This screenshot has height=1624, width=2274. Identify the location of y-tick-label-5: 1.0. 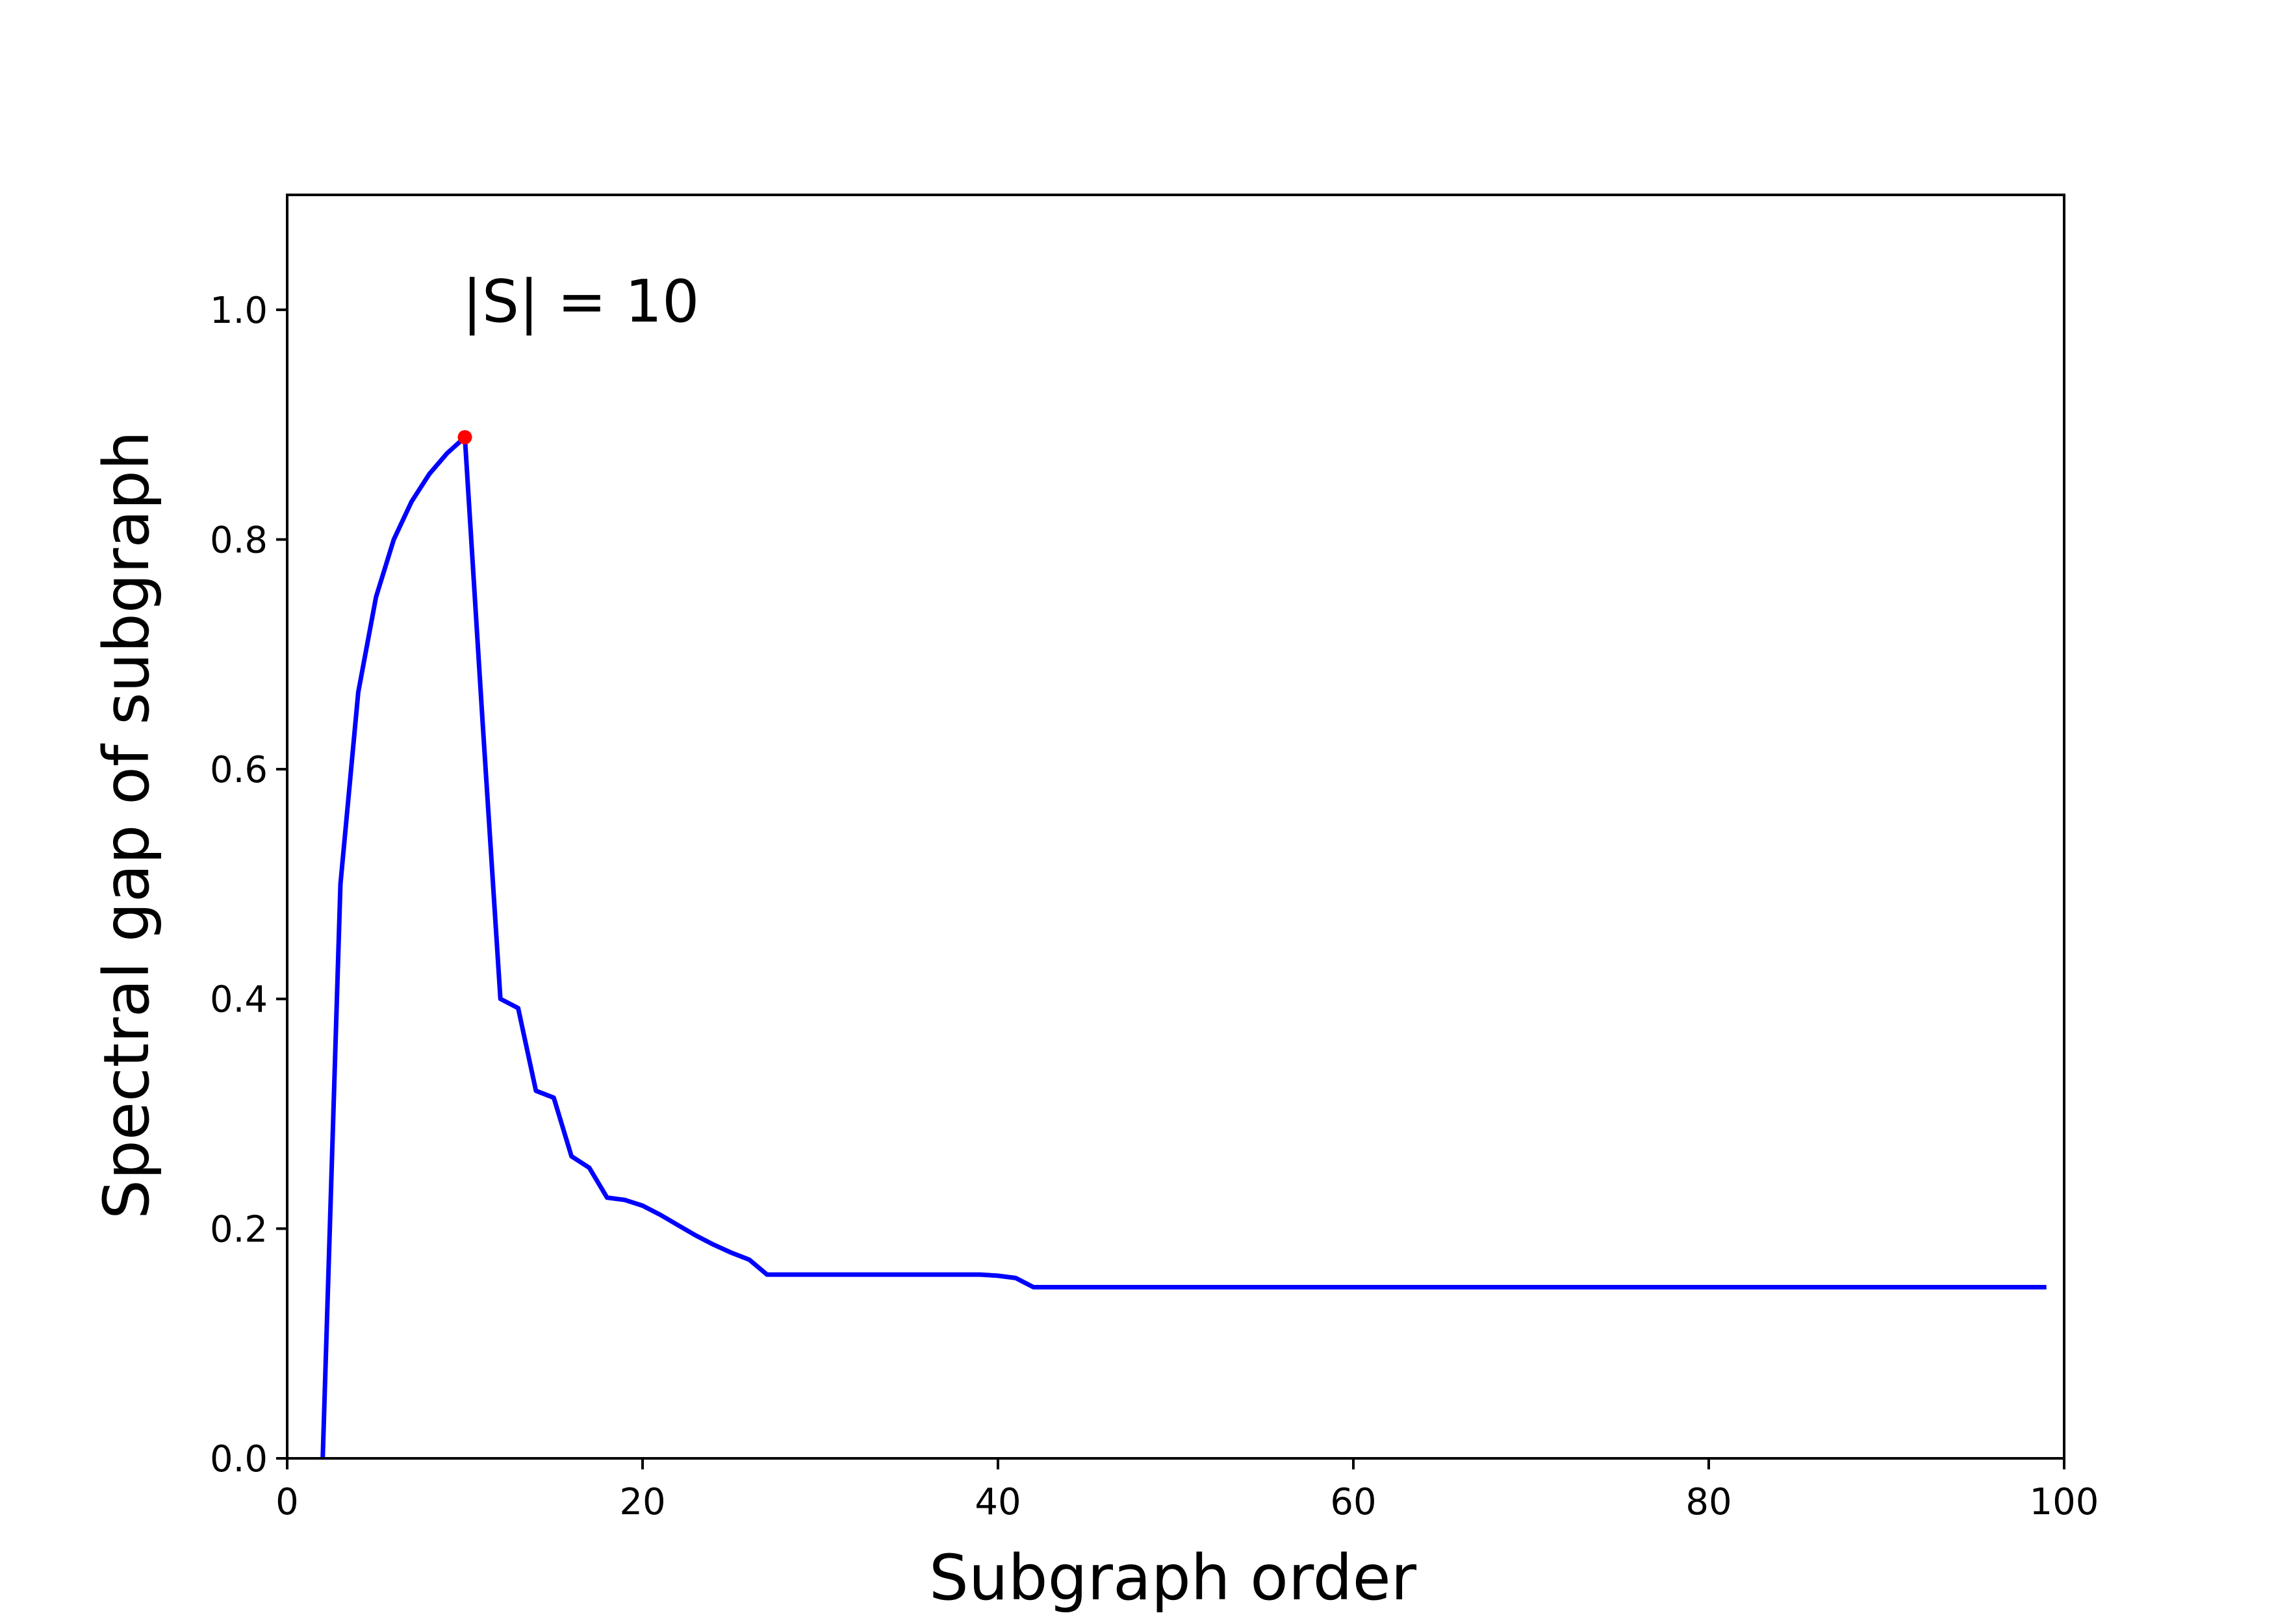
(239, 311).